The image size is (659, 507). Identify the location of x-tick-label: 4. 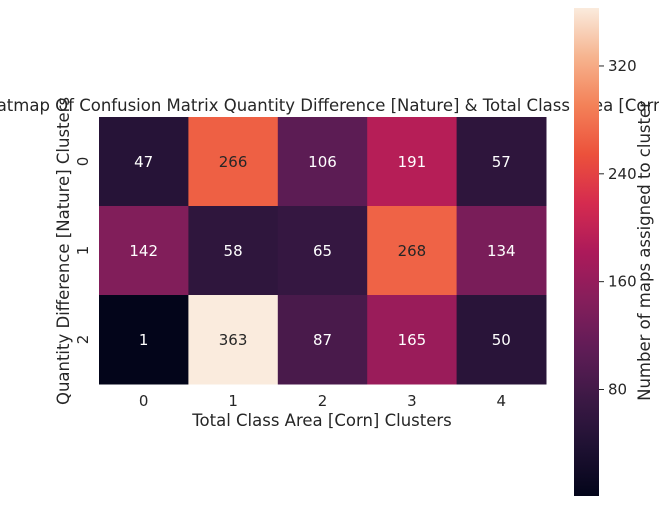
(502, 401).